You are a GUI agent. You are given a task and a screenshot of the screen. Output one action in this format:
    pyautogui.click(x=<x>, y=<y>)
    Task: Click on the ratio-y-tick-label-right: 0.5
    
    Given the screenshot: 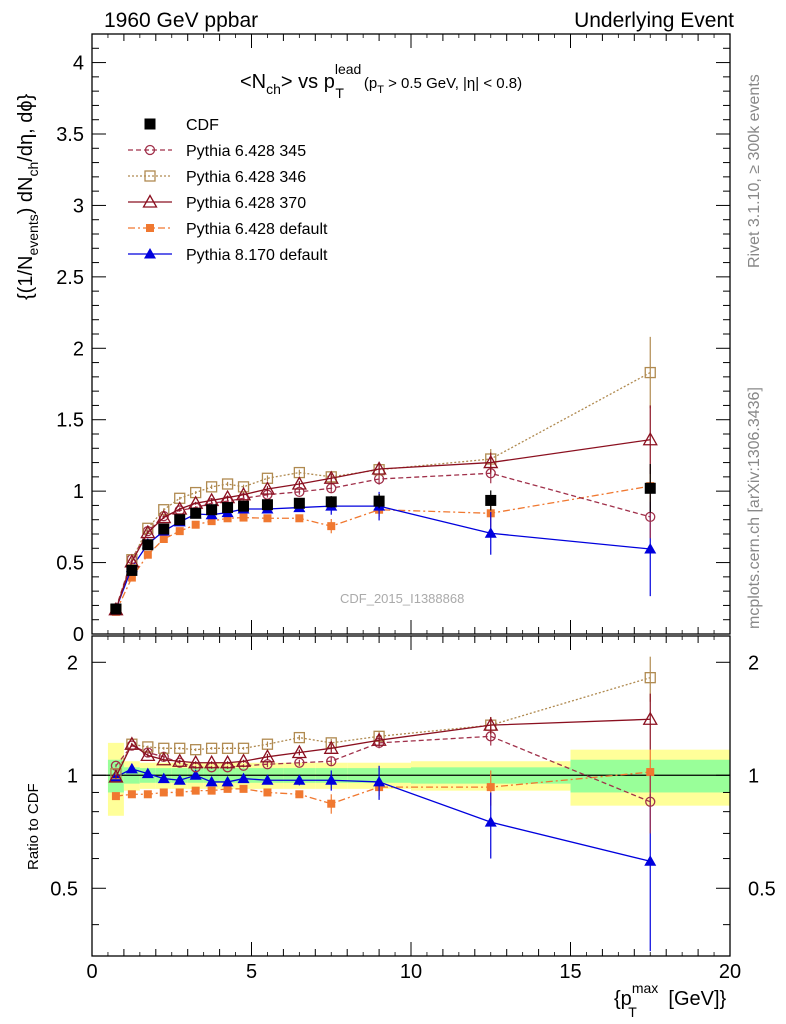 What is the action you would take?
    pyautogui.click(x=762, y=889)
    